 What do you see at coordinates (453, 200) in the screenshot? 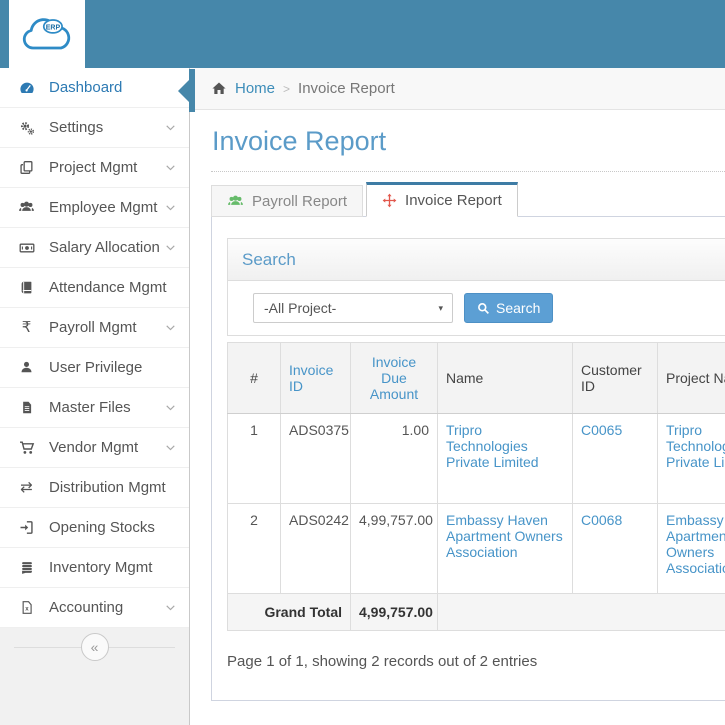
I see `tab-label: Invoice Report` at bounding box center [453, 200].